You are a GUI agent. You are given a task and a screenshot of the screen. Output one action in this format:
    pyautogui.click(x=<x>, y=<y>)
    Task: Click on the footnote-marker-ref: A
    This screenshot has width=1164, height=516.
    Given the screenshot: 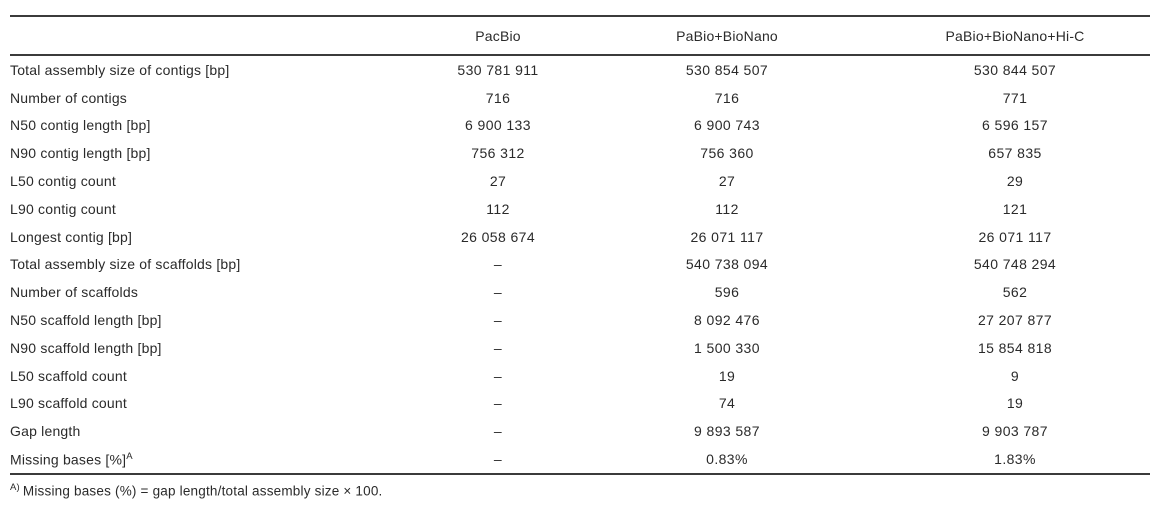 What is the action you would take?
    pyautogui.click(x=129, y=456)
    